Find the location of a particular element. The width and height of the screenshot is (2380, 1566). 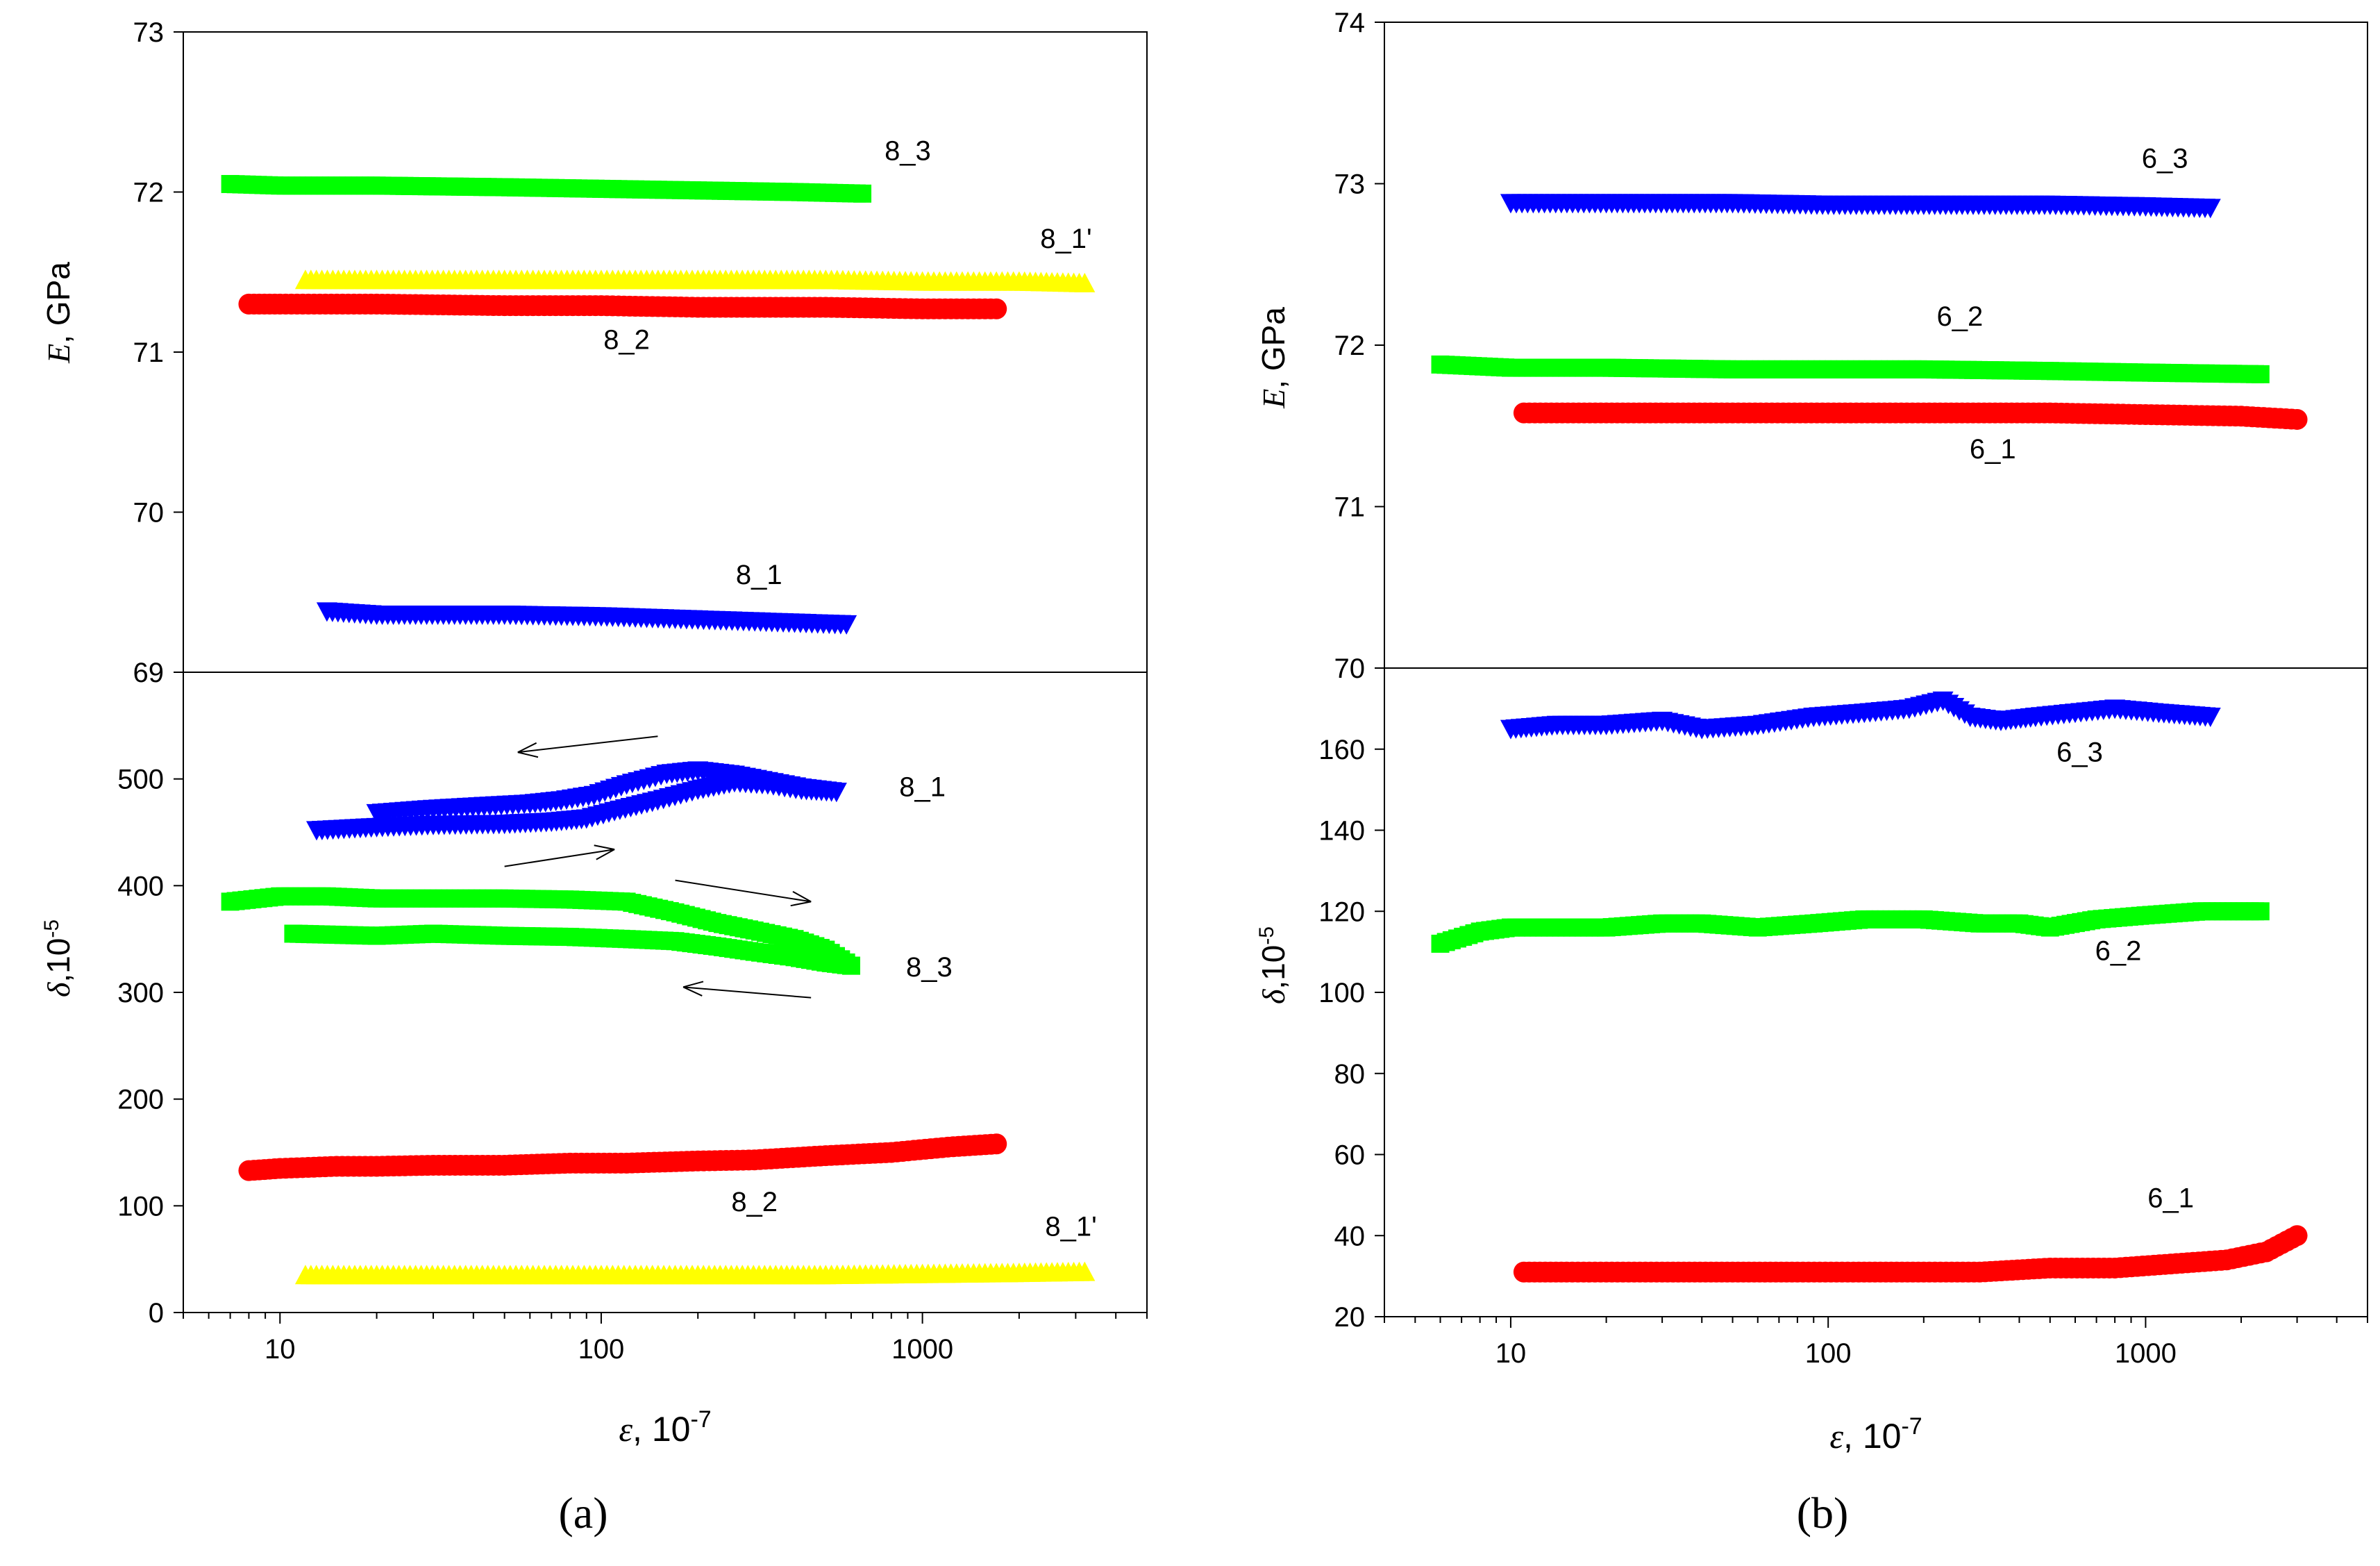

panel-a-xlabel: ε, 10-7 is located at coordinates (665, 1427).